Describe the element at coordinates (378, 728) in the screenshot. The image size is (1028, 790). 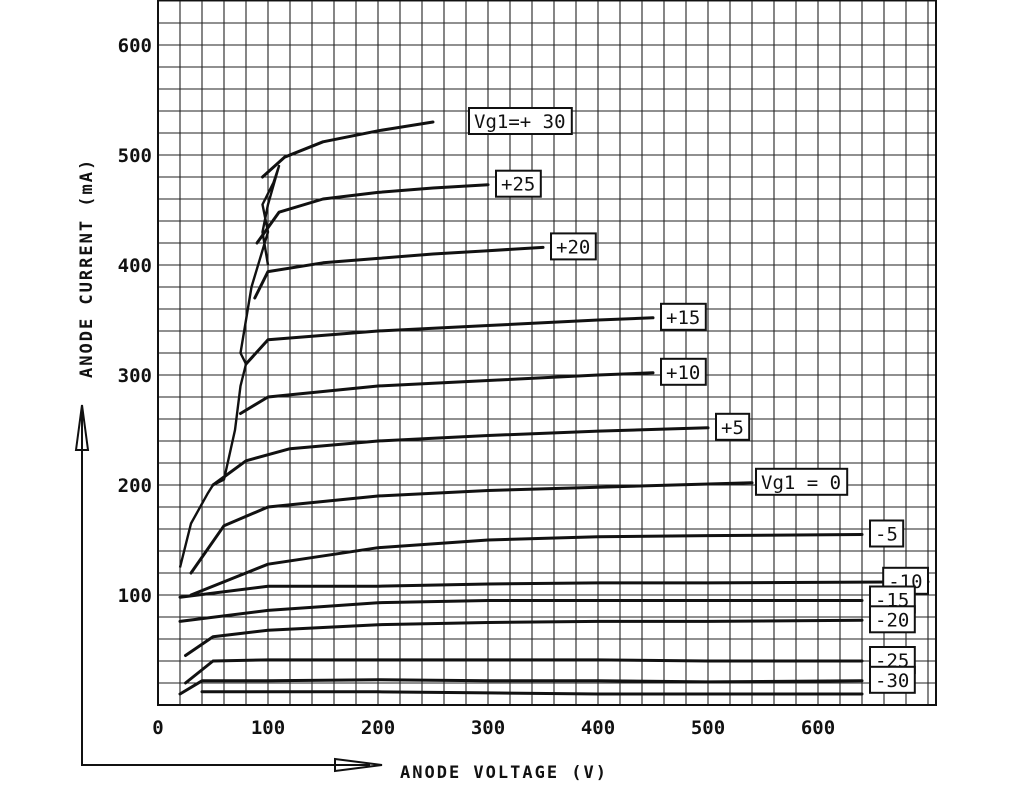
I see `x-tick-label: 200` at that location.